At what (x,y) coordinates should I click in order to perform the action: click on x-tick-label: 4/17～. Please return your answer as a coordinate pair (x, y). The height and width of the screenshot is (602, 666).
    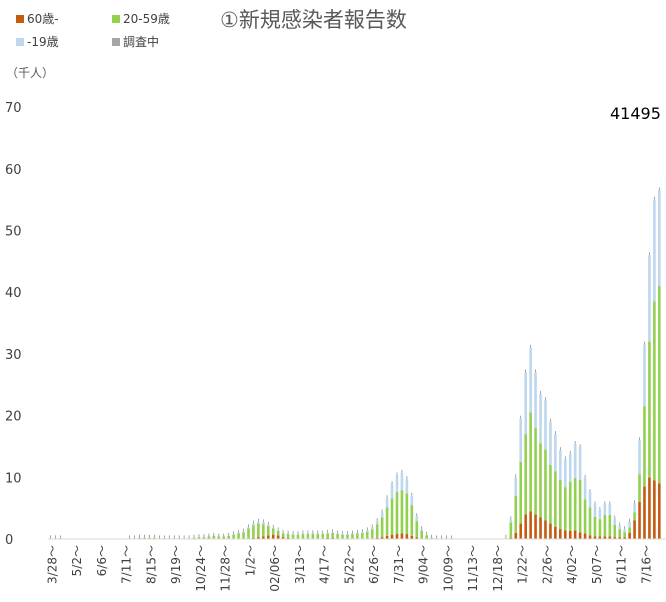
    Looking at the image, I should click on (325, 564).